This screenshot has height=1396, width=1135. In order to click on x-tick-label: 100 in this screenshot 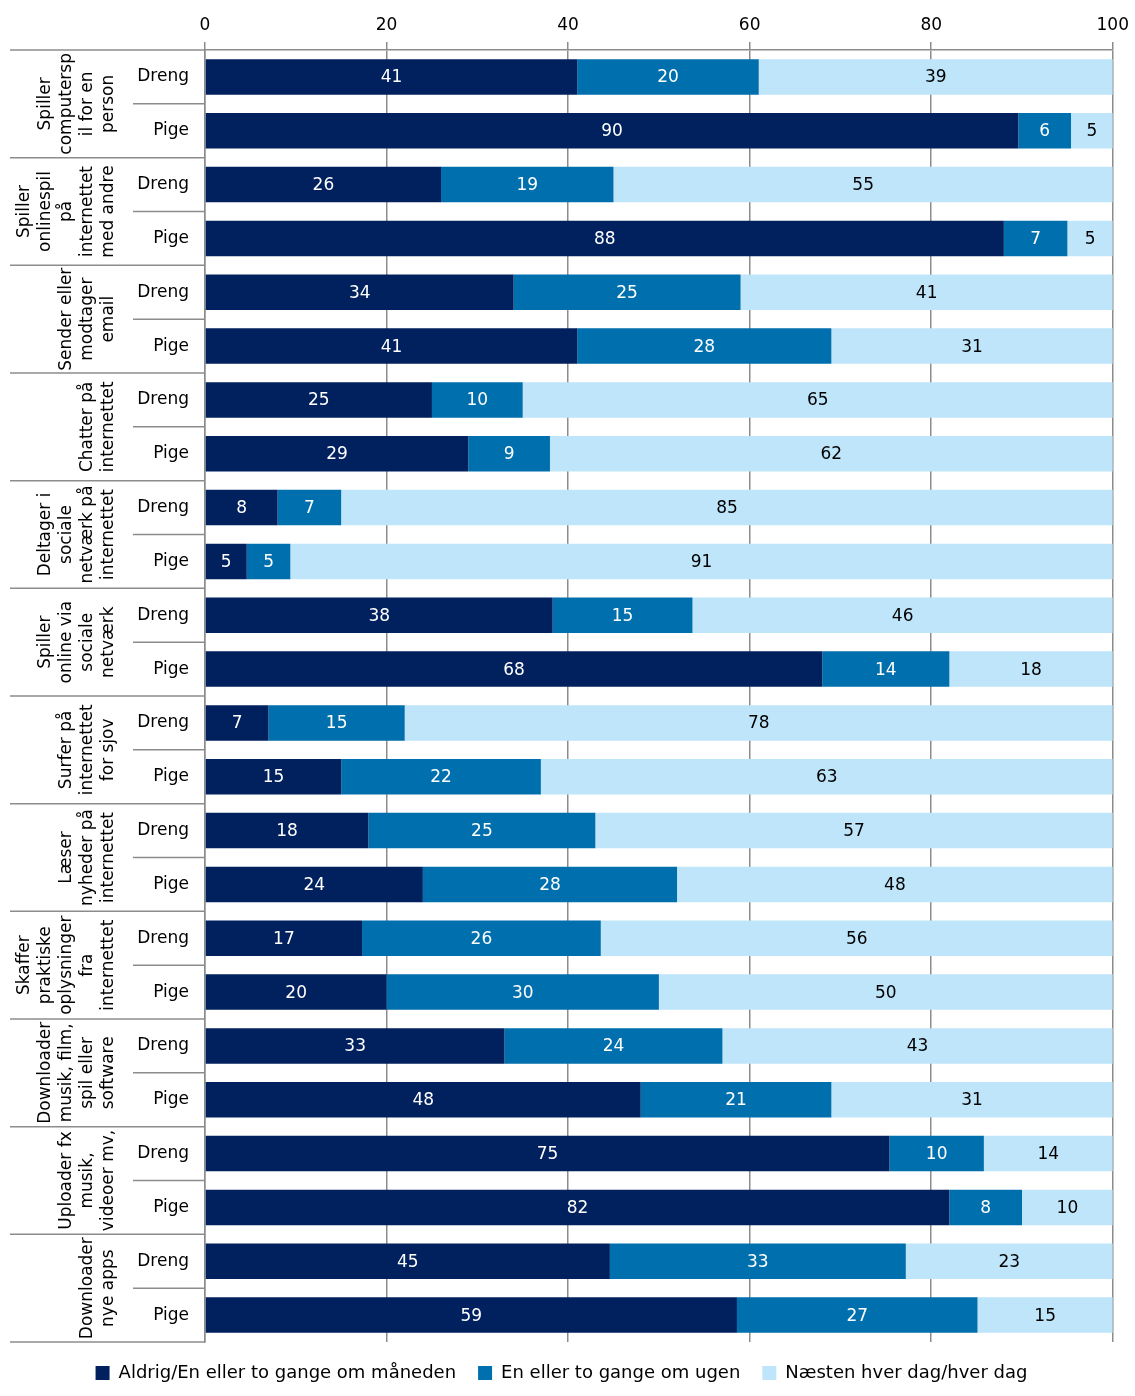, I will do `click(1112, 24)`.